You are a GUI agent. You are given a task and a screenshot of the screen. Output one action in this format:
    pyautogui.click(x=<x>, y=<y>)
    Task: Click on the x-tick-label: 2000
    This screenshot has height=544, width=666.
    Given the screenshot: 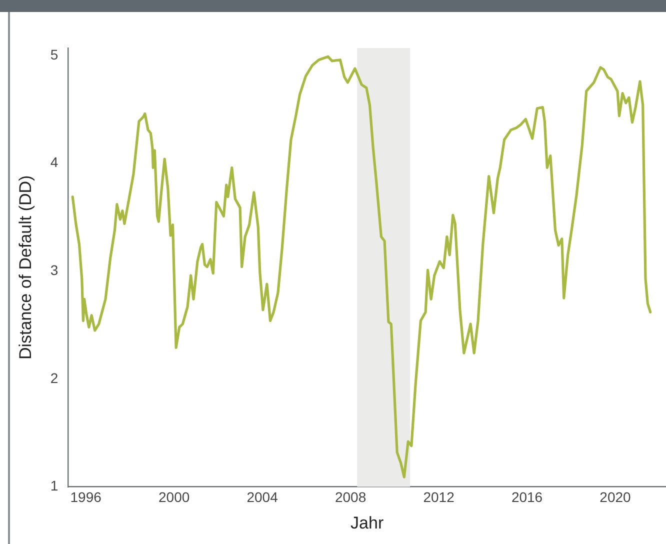 What is the action you would take?
    pyautogui.click(x=174, y=497)
    